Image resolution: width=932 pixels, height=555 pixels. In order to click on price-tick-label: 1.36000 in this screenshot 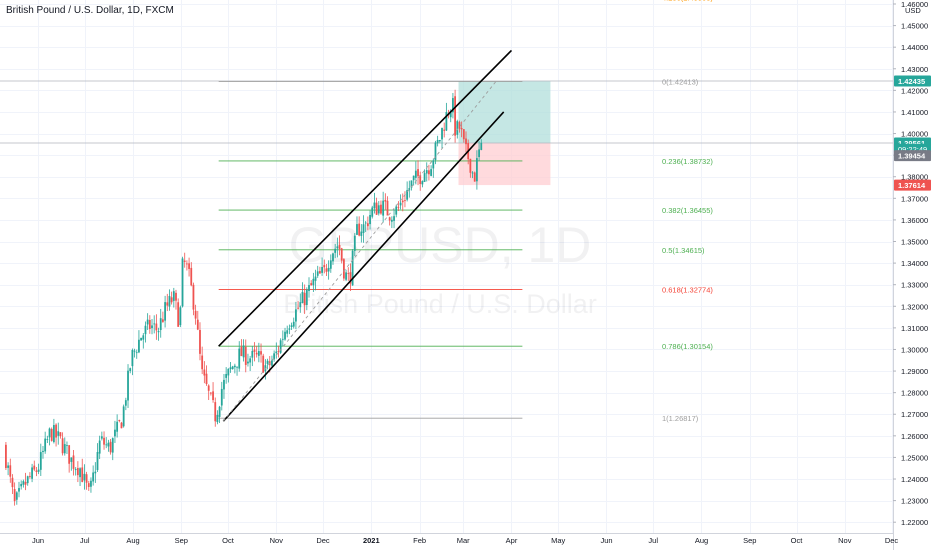, I will do `click(914, 220)`.